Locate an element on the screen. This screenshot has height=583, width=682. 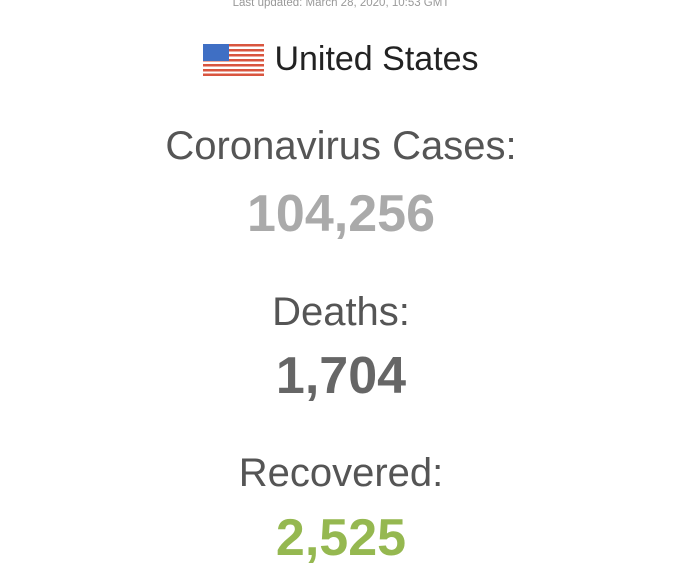
country-header: United States is located at coordinates (341, 59).